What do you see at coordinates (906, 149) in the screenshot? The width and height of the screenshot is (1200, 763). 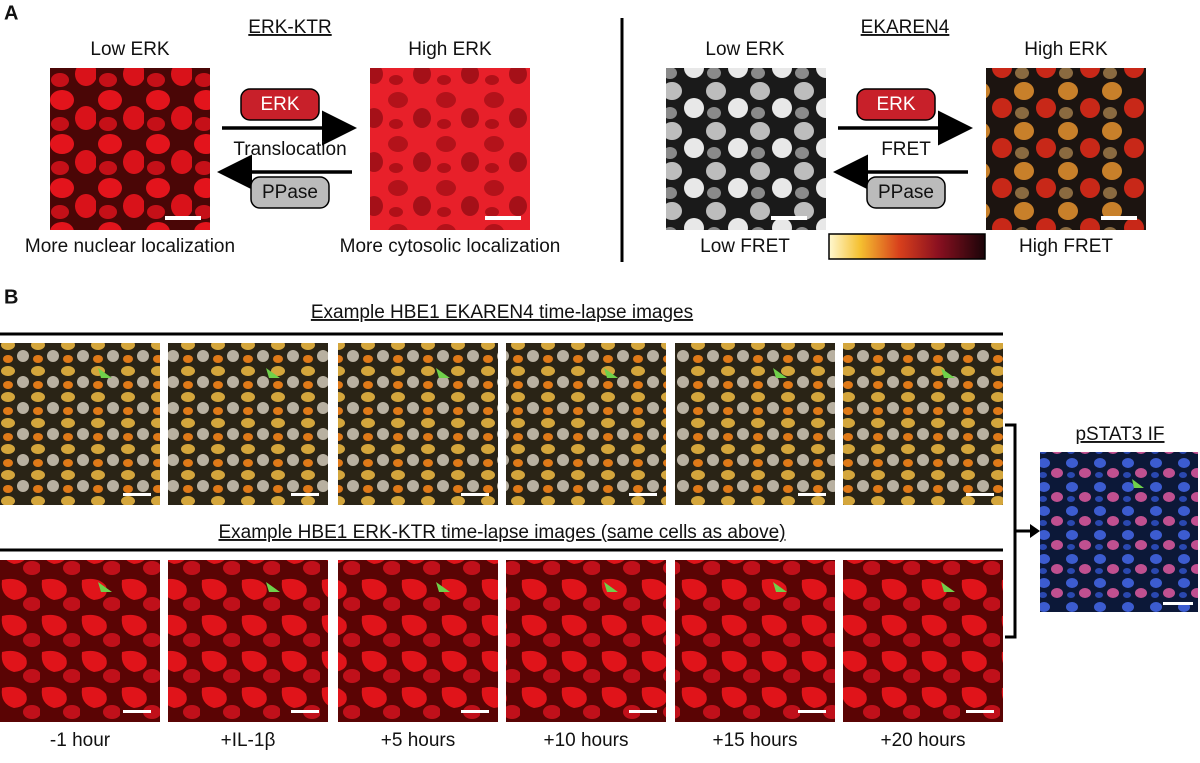 I see `process-label: FRET` at bounding box center [906, 149].